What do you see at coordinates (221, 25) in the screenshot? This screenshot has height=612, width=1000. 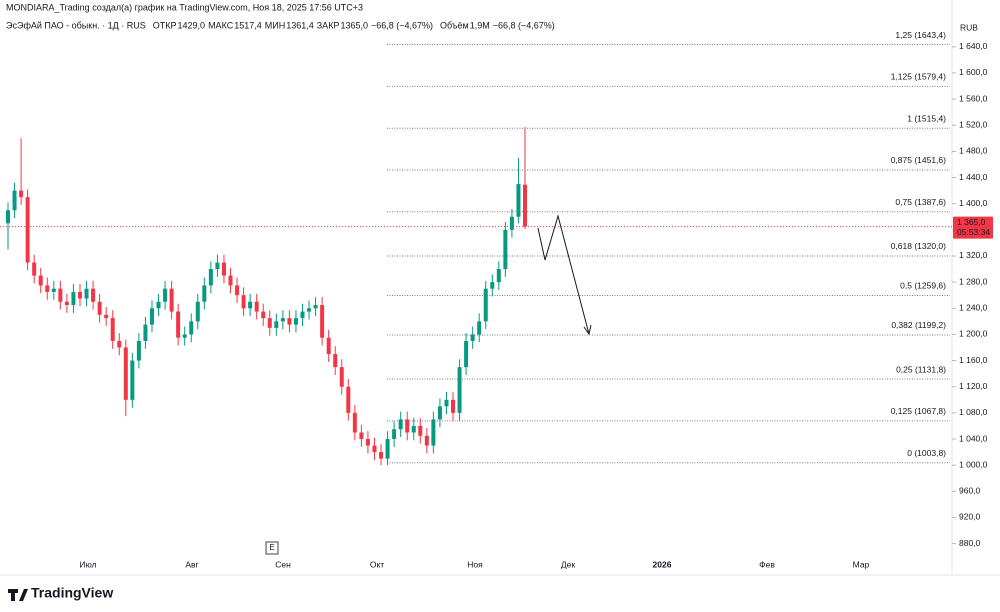 I see `legend-text: МАКС` at bounding box center [221, 25].